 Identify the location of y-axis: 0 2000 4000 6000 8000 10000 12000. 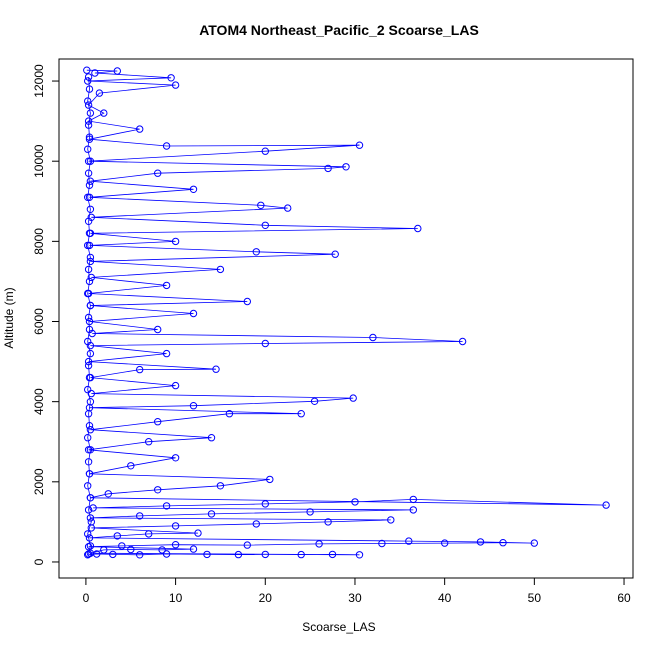
(46, 314).